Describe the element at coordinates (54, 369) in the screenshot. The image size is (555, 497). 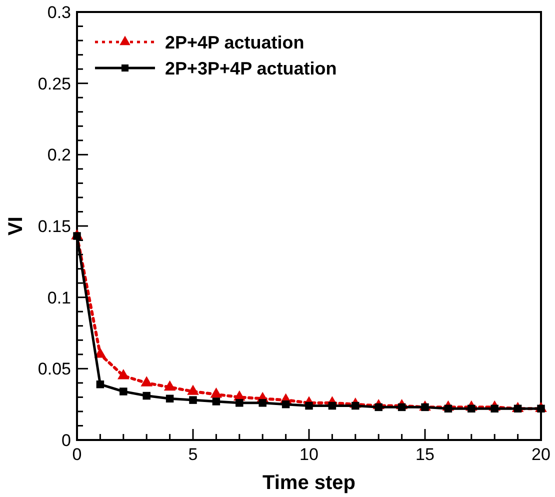
I see `y-tick-label: 0.05` at that location.